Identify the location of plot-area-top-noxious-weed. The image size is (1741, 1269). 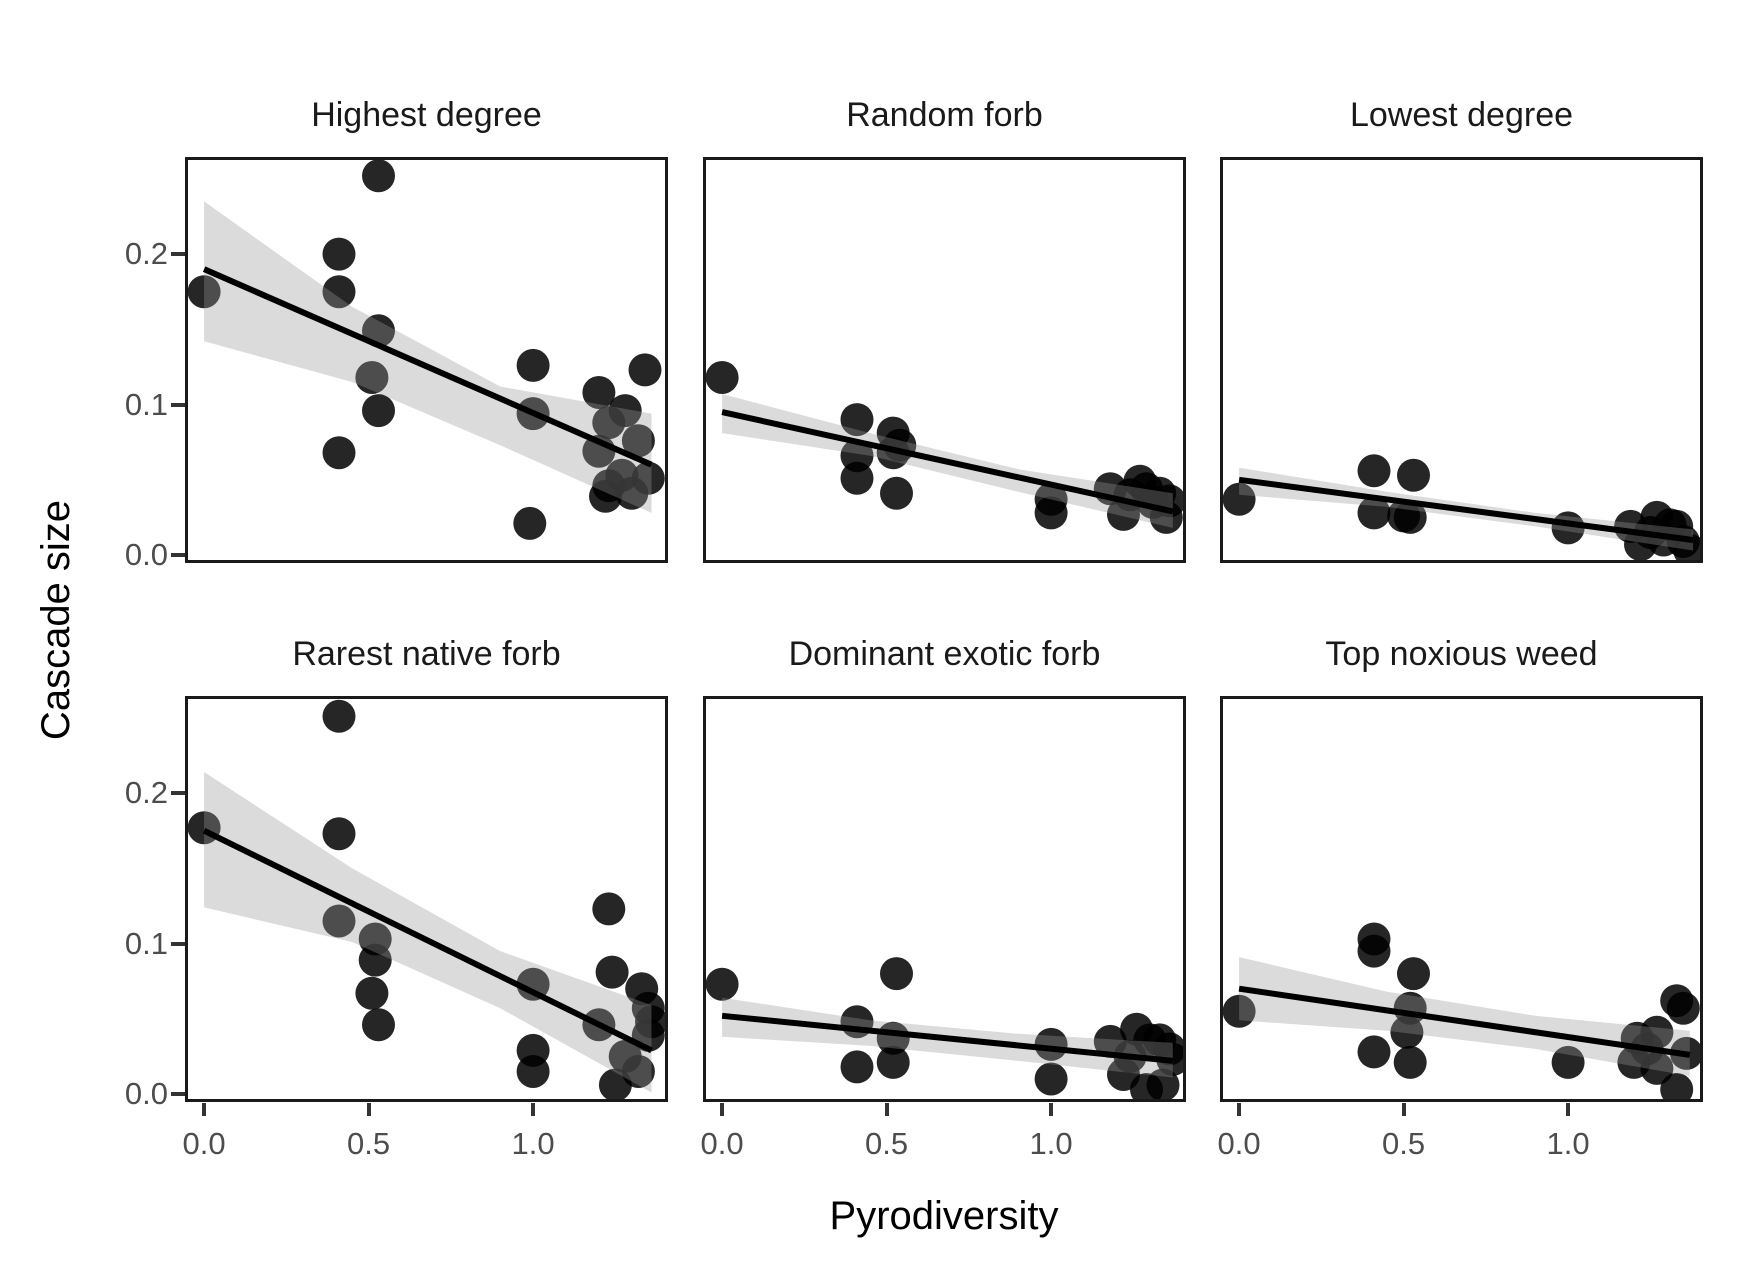
(1461, 901).